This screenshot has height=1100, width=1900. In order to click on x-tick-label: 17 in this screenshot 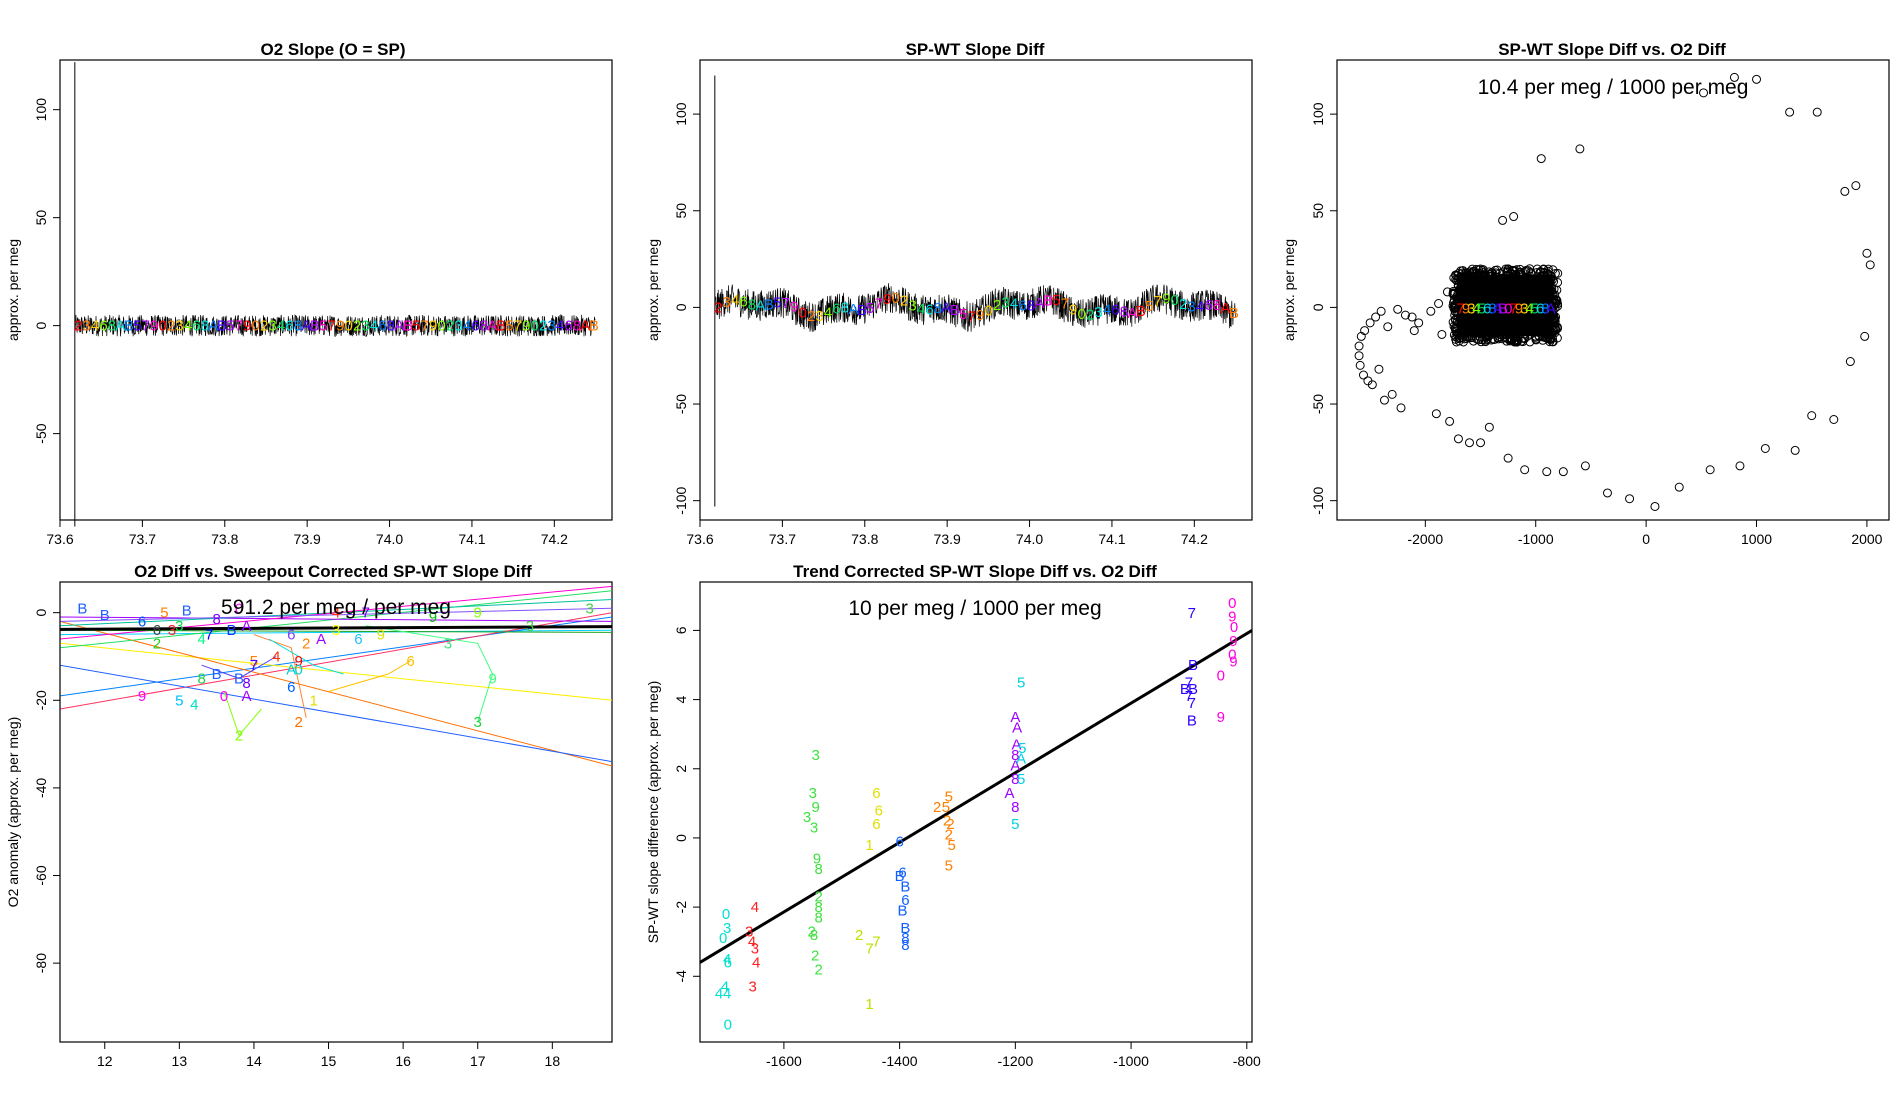, I will do `click(478, 1061)`.